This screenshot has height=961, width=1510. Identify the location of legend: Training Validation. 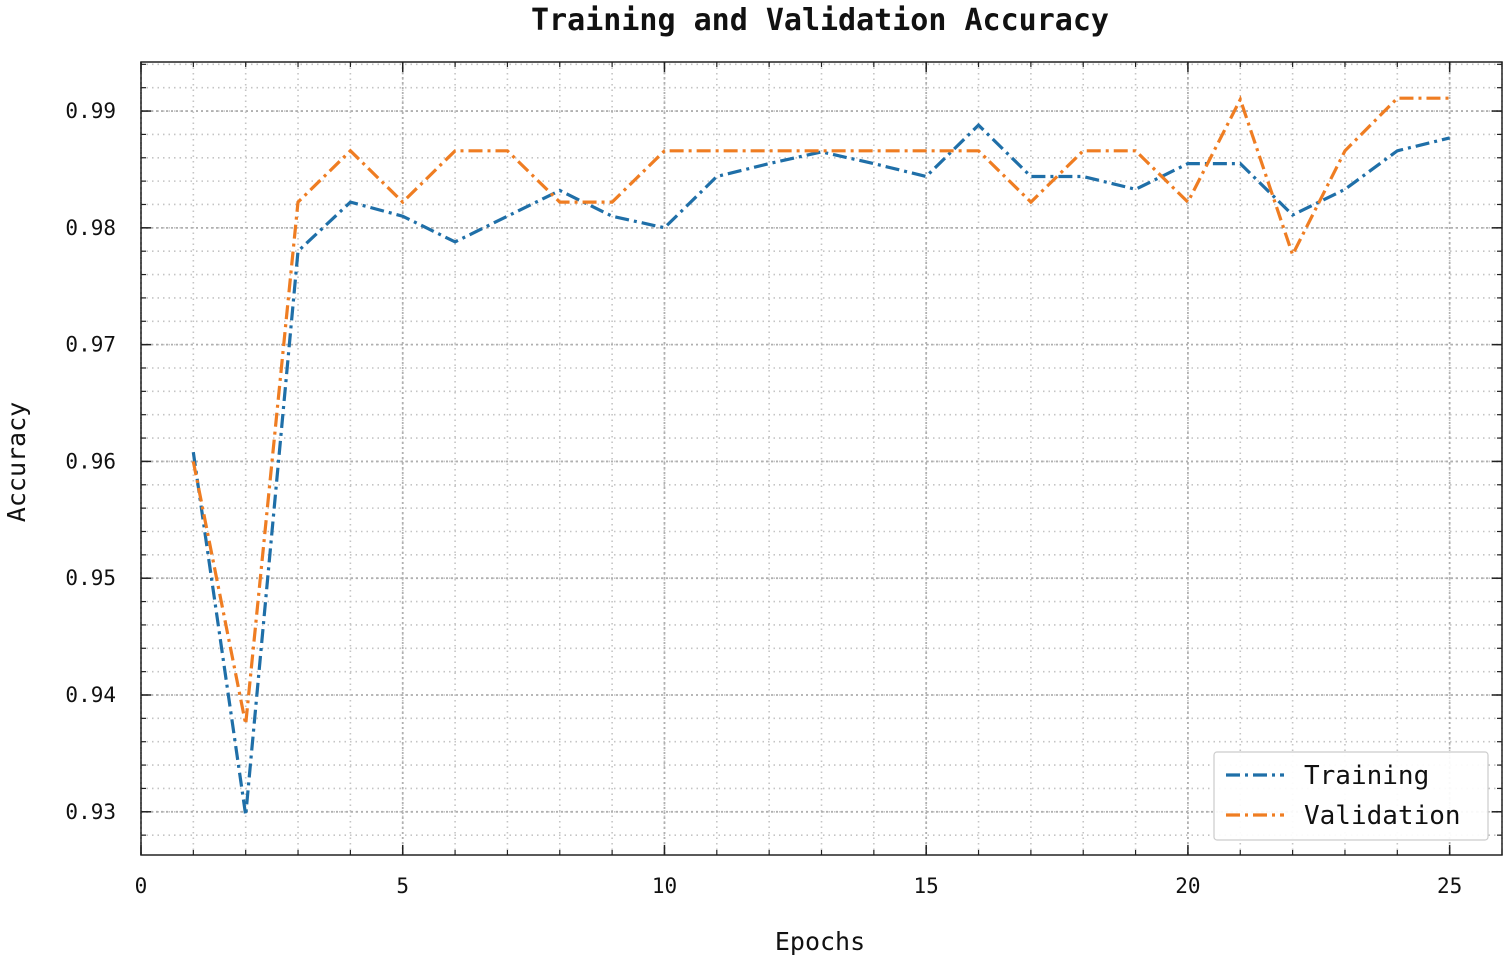
(1351, 796).